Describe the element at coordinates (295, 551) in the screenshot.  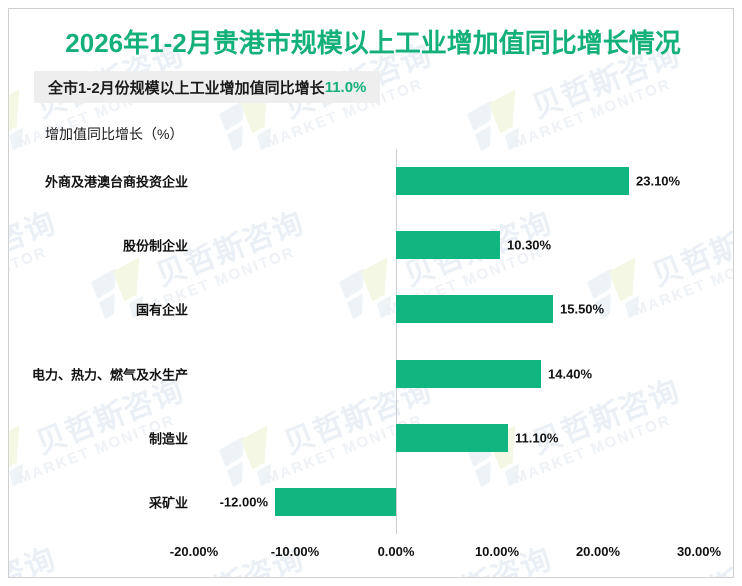
I see `x-tick-label: -10.00%` at that location.